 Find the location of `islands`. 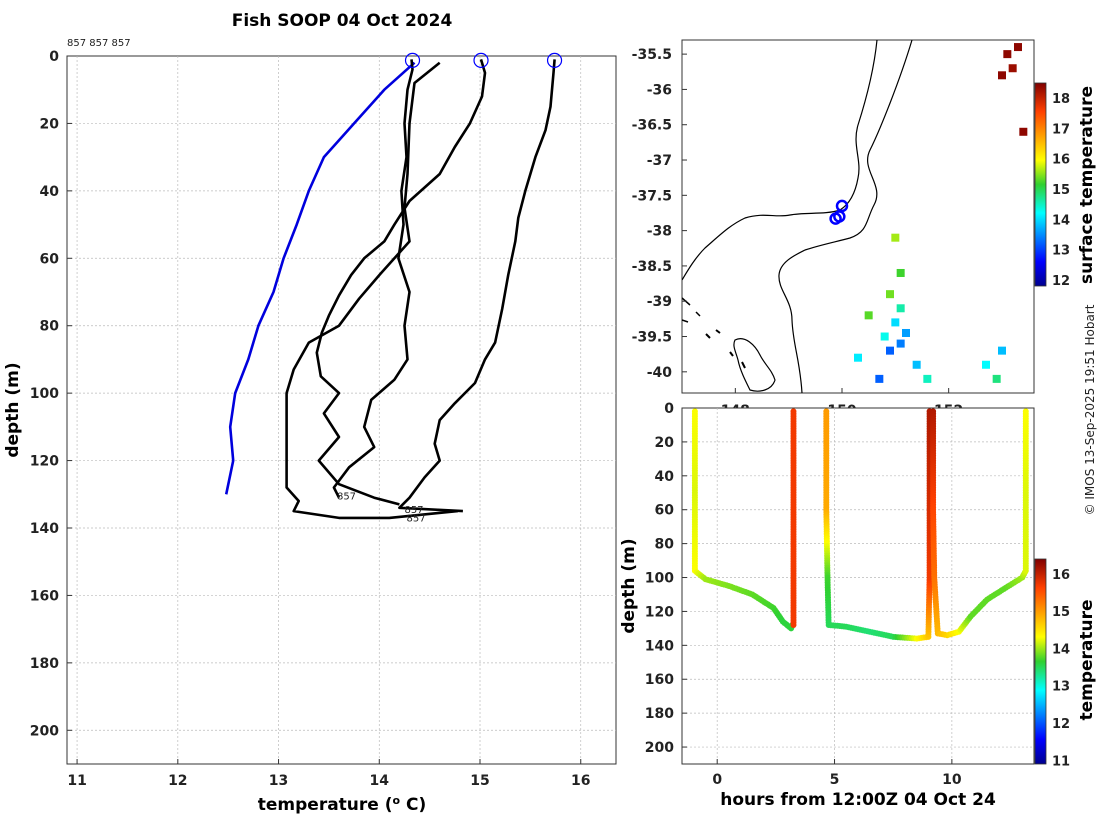

islands is located at coordinates (725, 349).